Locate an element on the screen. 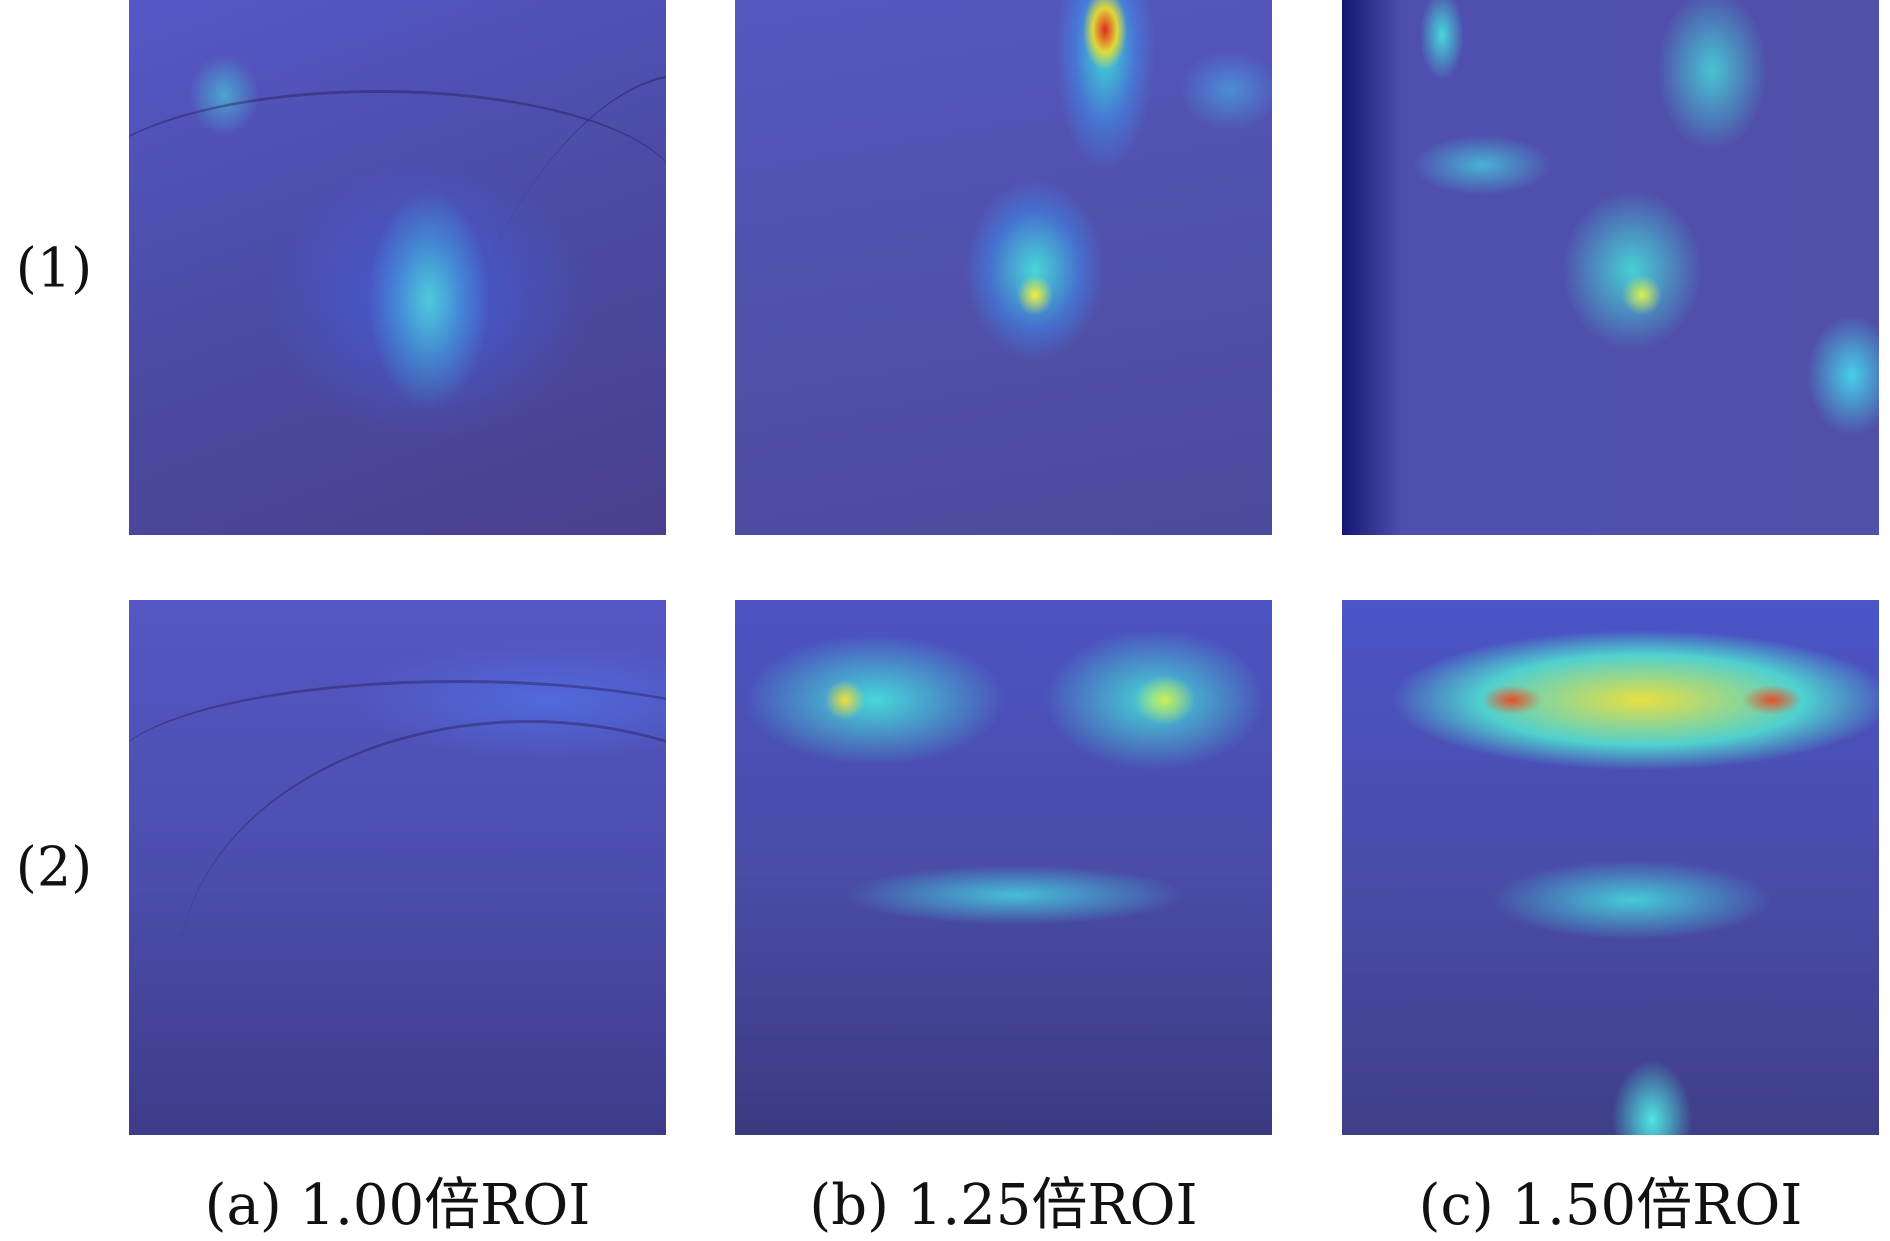  heatmap-2c is located at coordinates (1610, 867).